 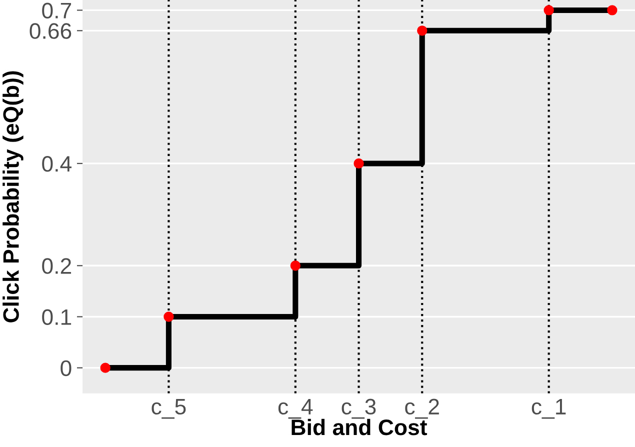 I want to click on x-tick-label: c_2, so click(x=422, y=408).